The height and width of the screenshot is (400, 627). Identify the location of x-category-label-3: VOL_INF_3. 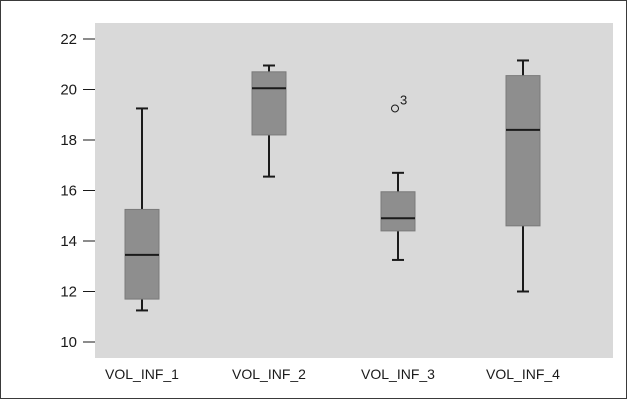
(398, 374).